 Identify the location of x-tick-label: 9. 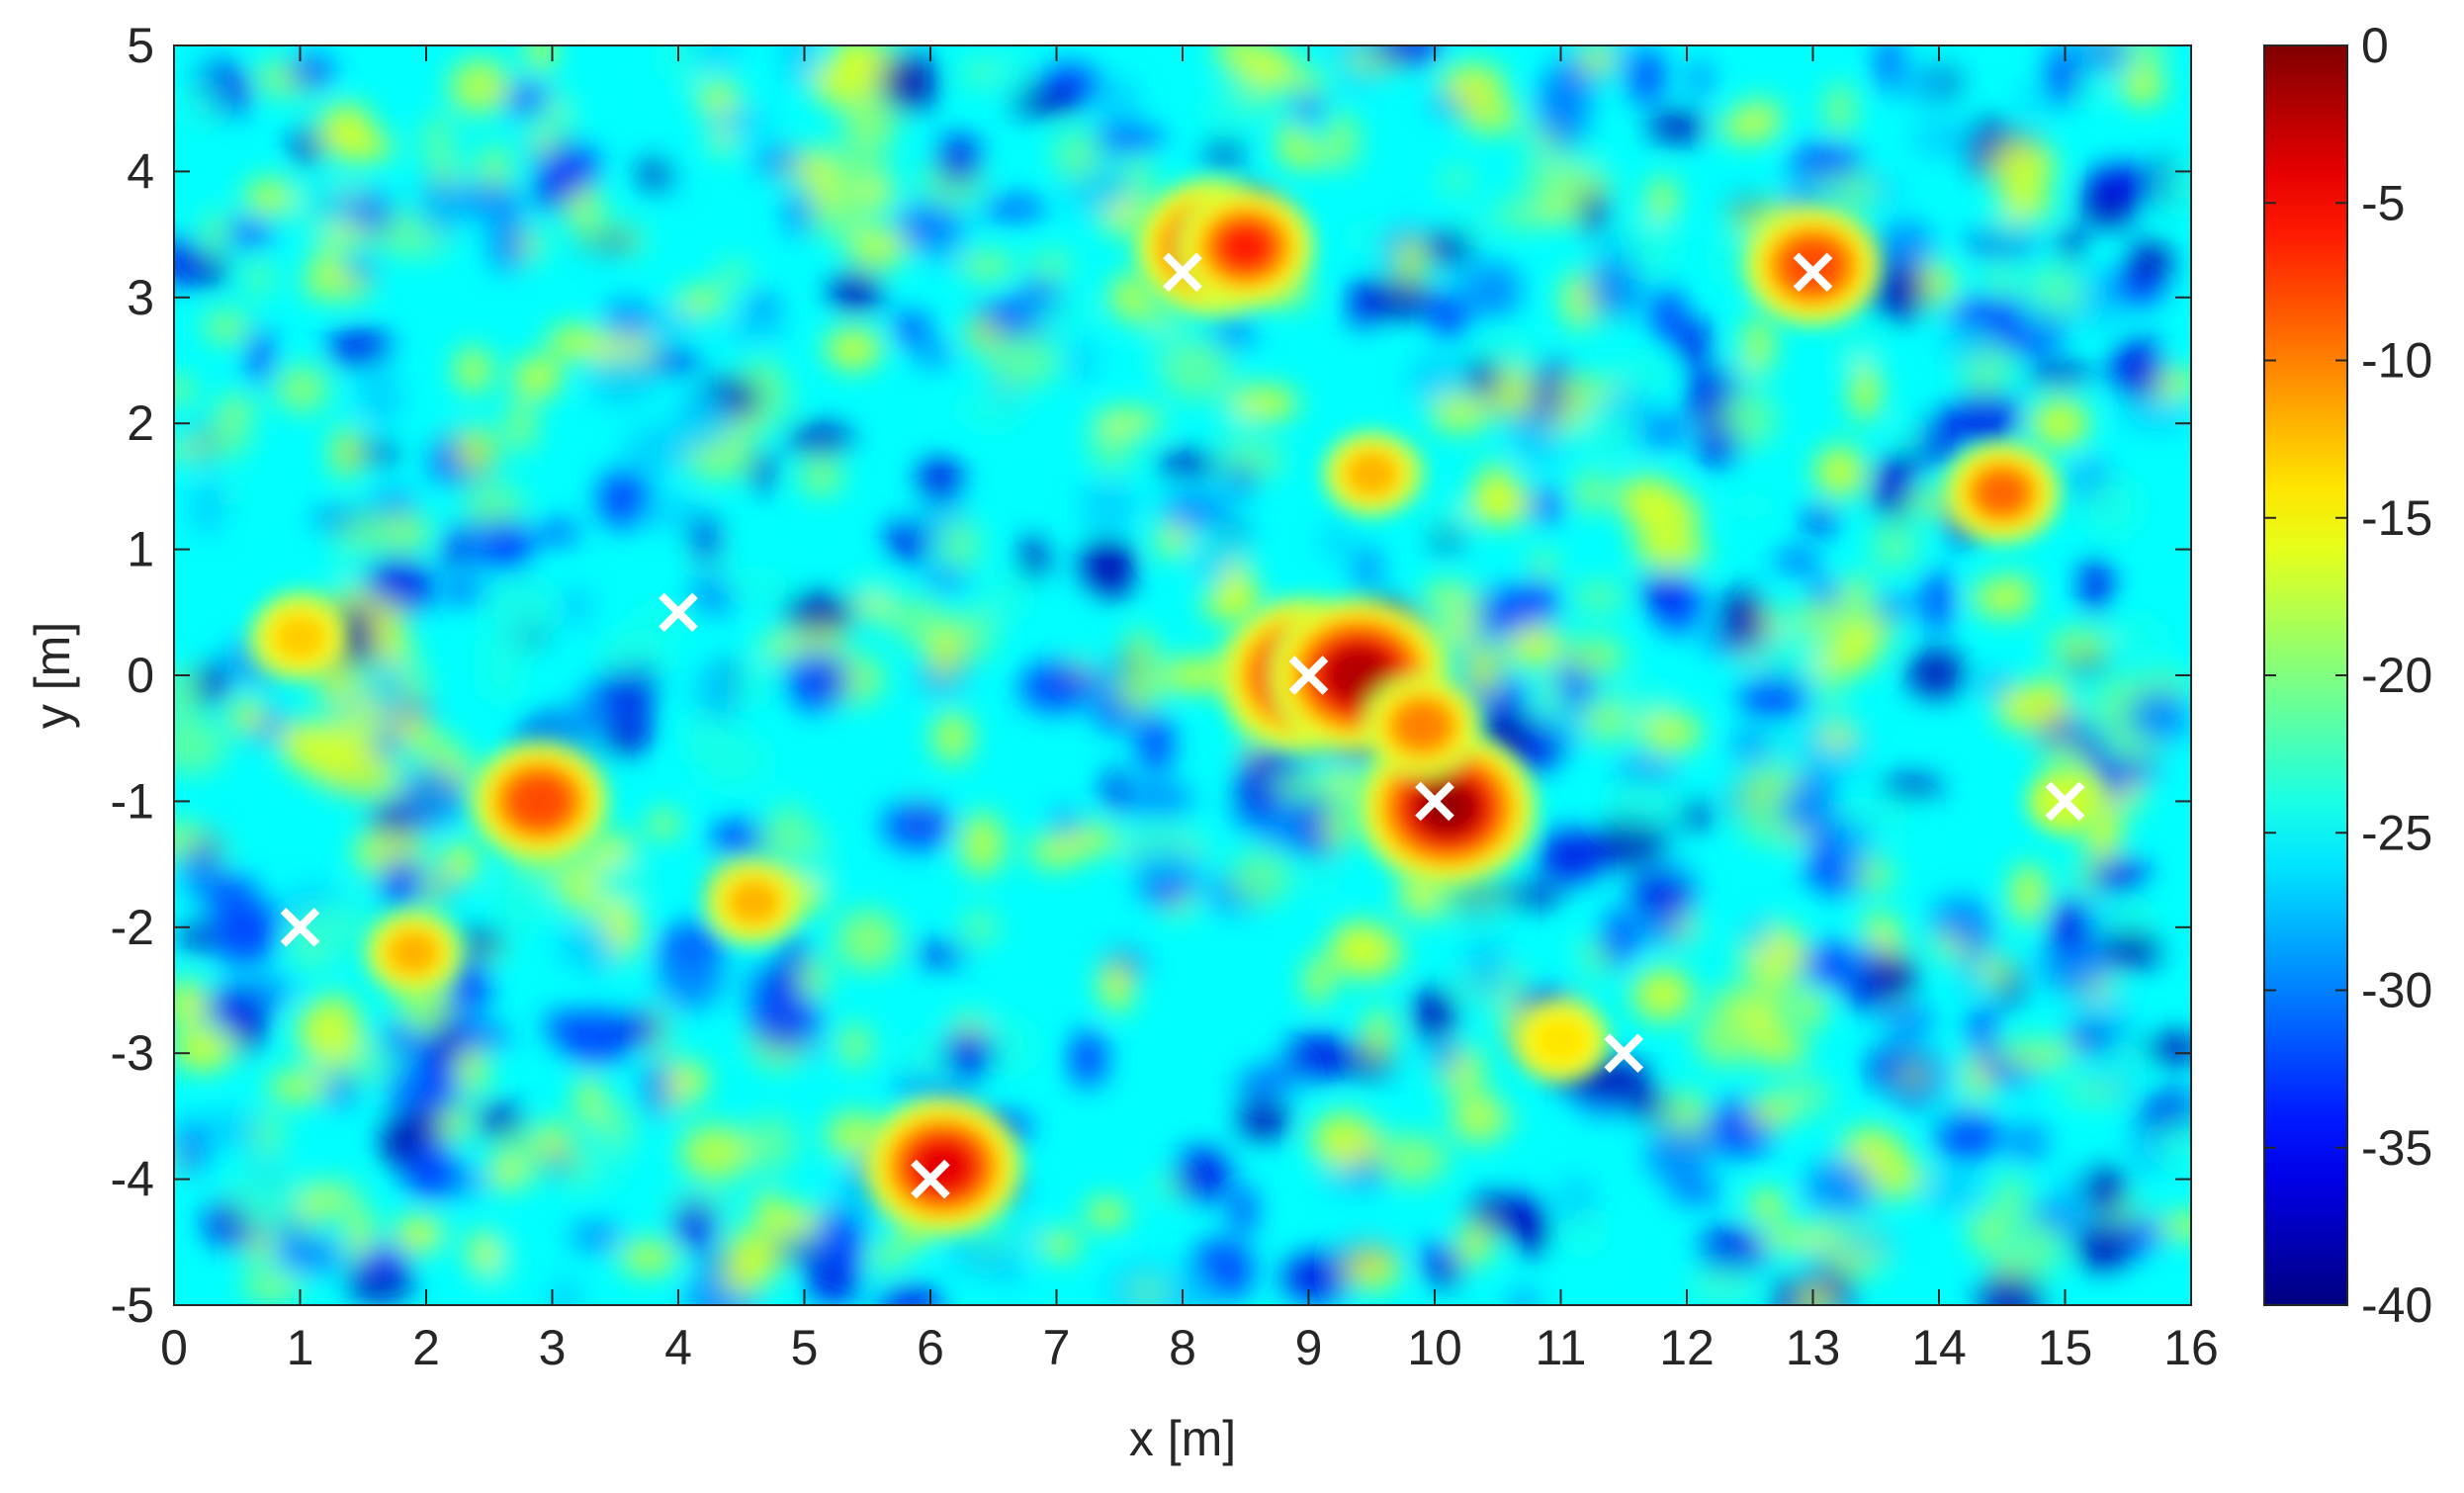
(1309, 1348).